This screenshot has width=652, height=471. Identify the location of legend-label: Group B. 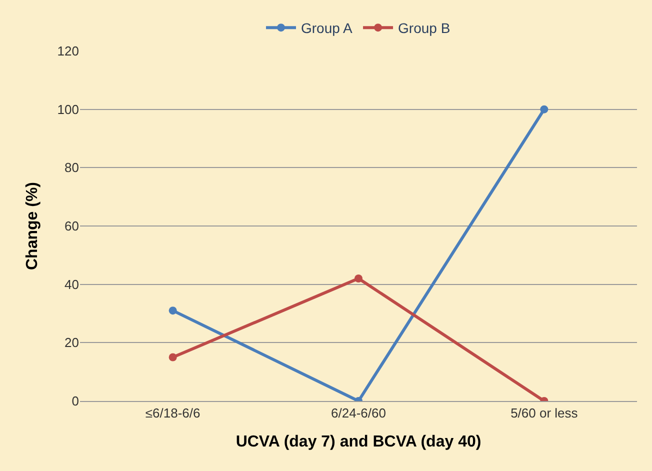
(424, 28).